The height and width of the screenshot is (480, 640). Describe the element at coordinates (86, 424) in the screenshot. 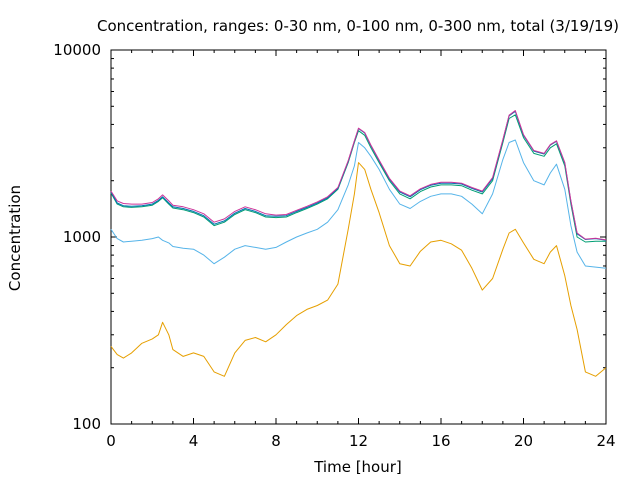

I see `y-tick-label: 100` at that location.